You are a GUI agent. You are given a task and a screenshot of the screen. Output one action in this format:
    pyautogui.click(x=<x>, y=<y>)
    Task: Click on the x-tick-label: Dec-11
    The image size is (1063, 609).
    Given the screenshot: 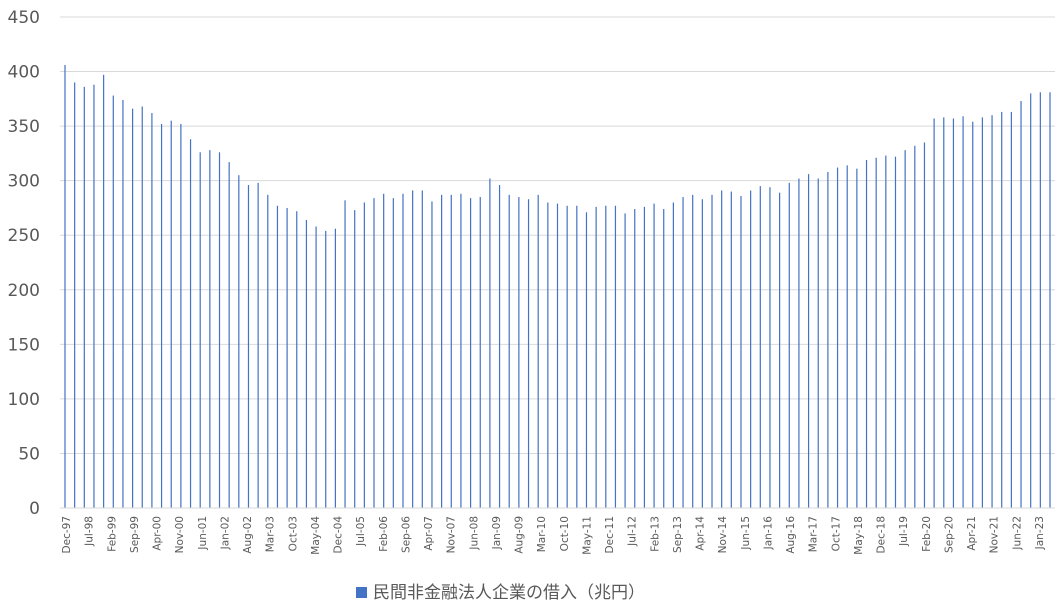 What is the action you would take?
    pyautogui.click(x=610, y=534)
    